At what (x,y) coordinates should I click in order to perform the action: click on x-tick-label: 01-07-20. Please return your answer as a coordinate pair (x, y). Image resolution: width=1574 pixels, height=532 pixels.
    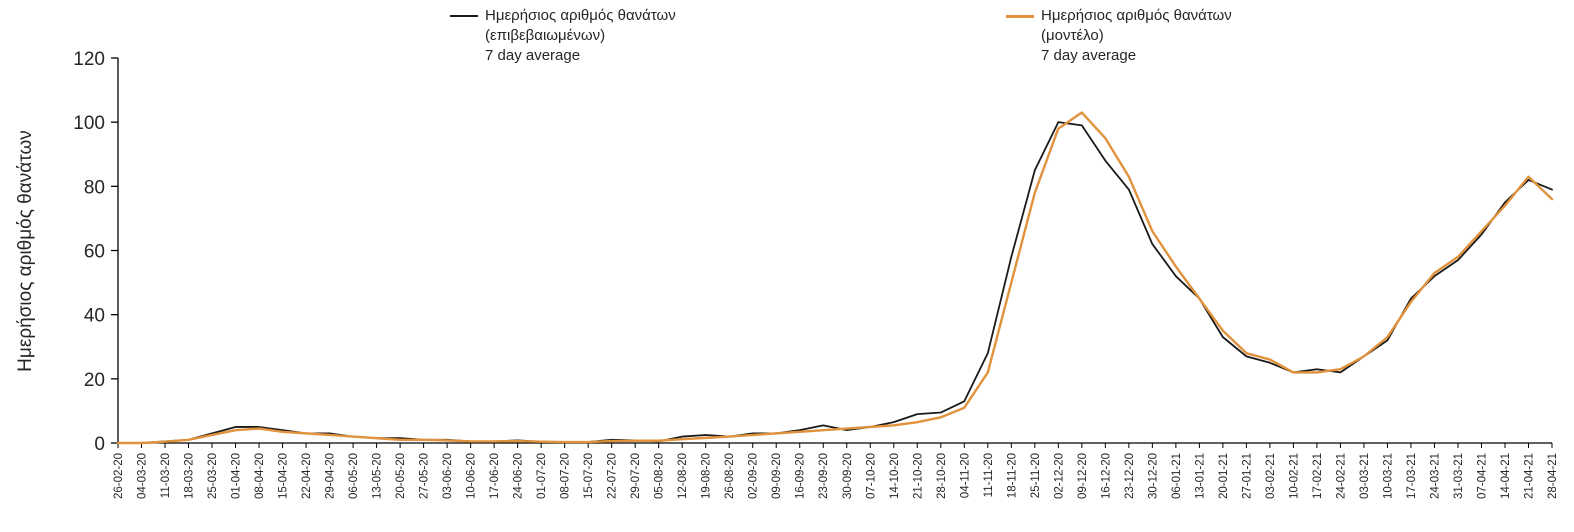
    Looking at the image, I should click on (542, 476).